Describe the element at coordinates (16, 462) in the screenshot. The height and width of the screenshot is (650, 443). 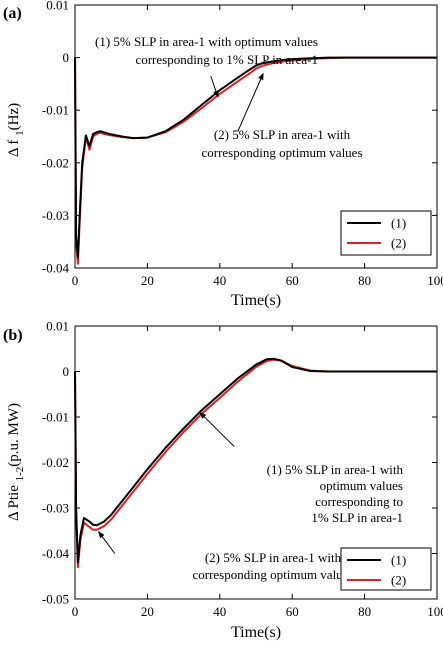
I see `y-axis-label: Δ Ptie 1-2(p.u. MW)` at that location.